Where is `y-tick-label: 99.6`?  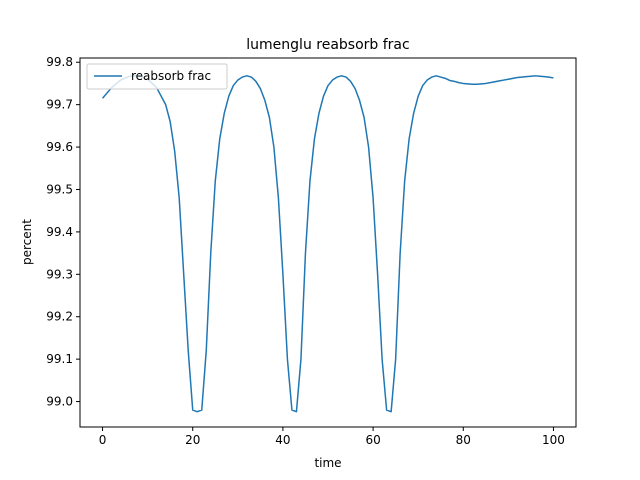
y-tick-label: 99.6 is located at coordinates (59, 147).